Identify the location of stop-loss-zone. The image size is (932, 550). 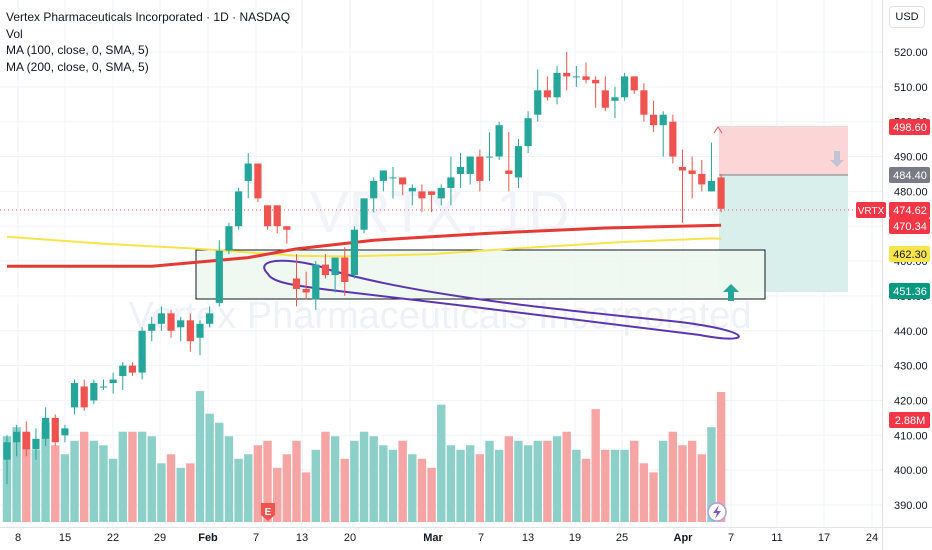
(783, 150).